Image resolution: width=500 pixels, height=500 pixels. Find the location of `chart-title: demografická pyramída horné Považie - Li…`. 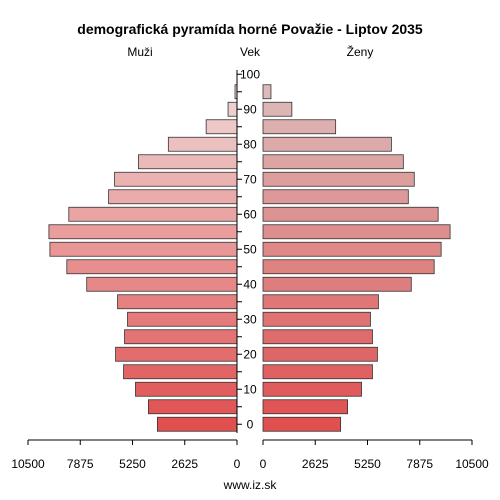

chart-title: demografická pyramída horné Považie - Li… is located at coordinates (250, 29).